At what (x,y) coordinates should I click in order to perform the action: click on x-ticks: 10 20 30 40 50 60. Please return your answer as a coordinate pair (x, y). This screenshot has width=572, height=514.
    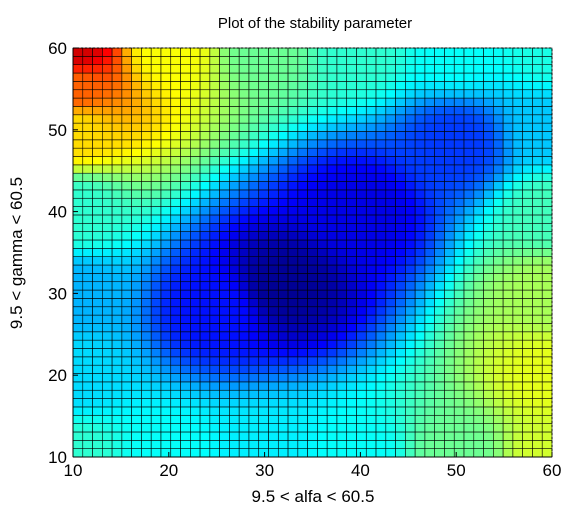
    Looking at the image, I should click on (312, 466).